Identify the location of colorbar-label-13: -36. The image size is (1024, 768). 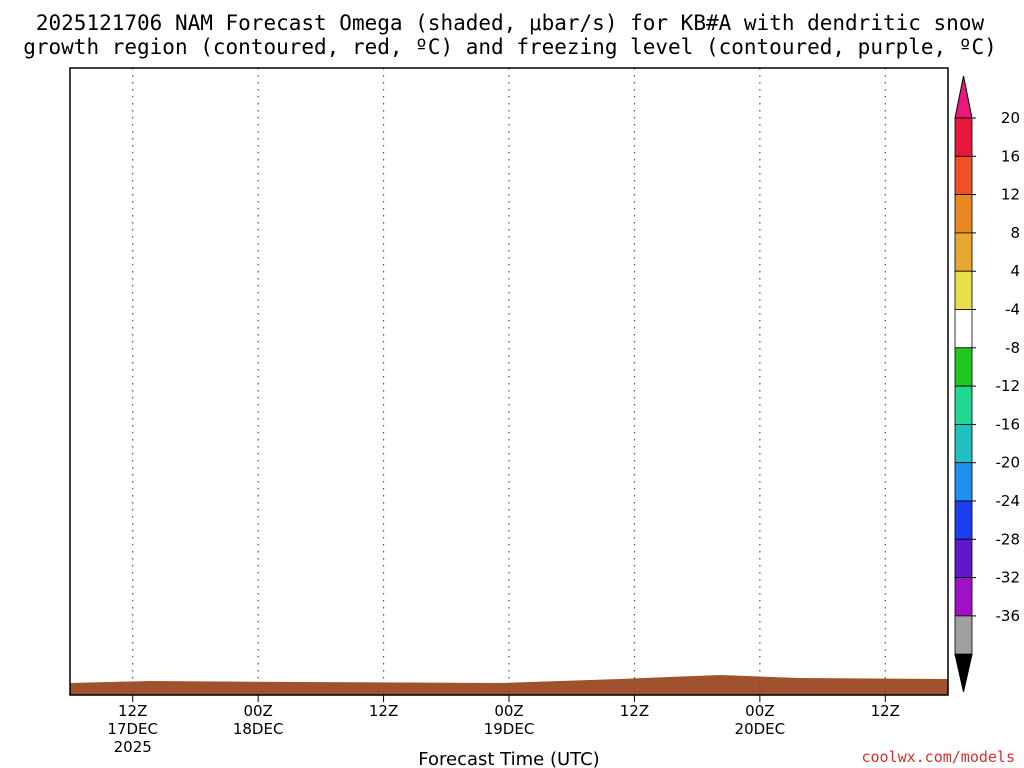
(1008, 616).